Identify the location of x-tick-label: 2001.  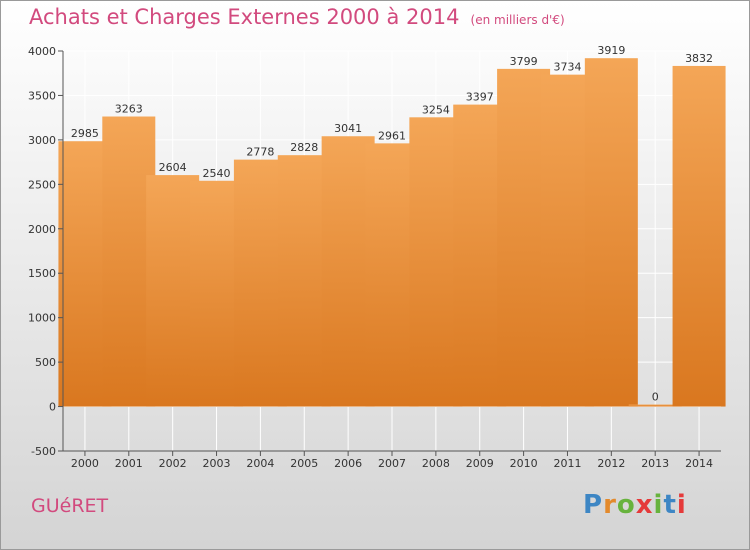
(129, 463).